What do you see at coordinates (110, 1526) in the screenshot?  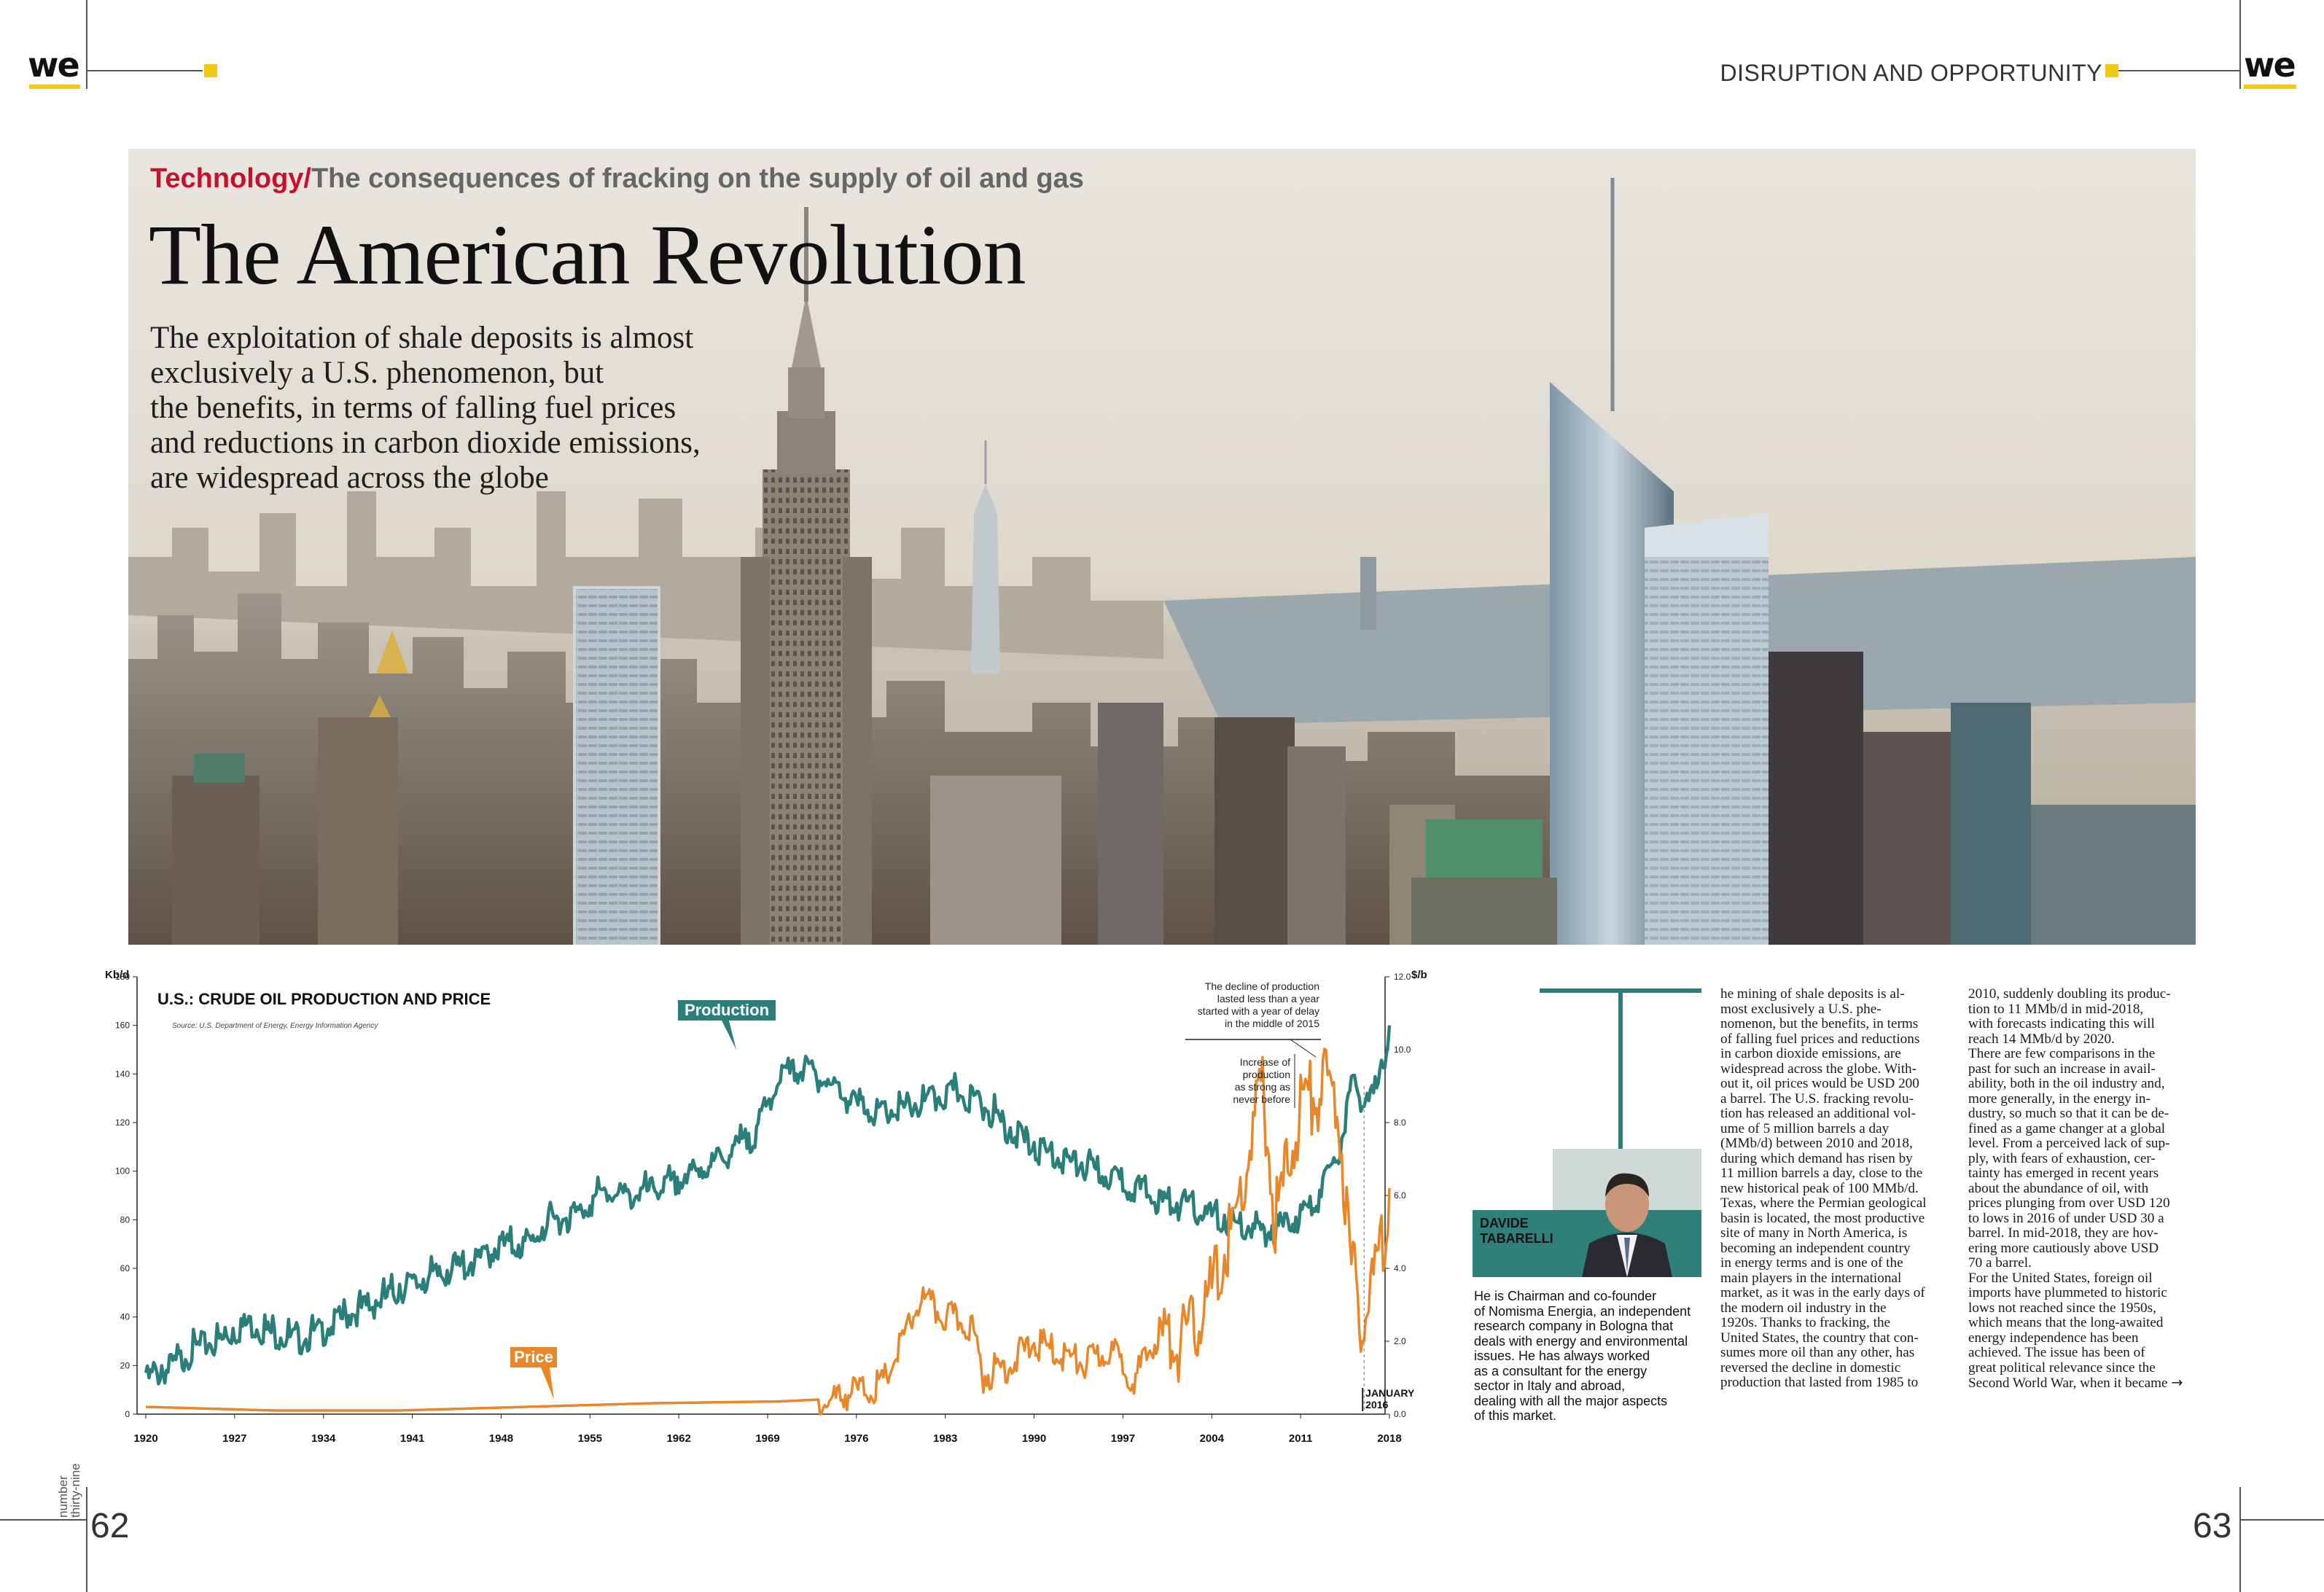 I see `page-number-left: 62` at bounding box center [110, 1526].